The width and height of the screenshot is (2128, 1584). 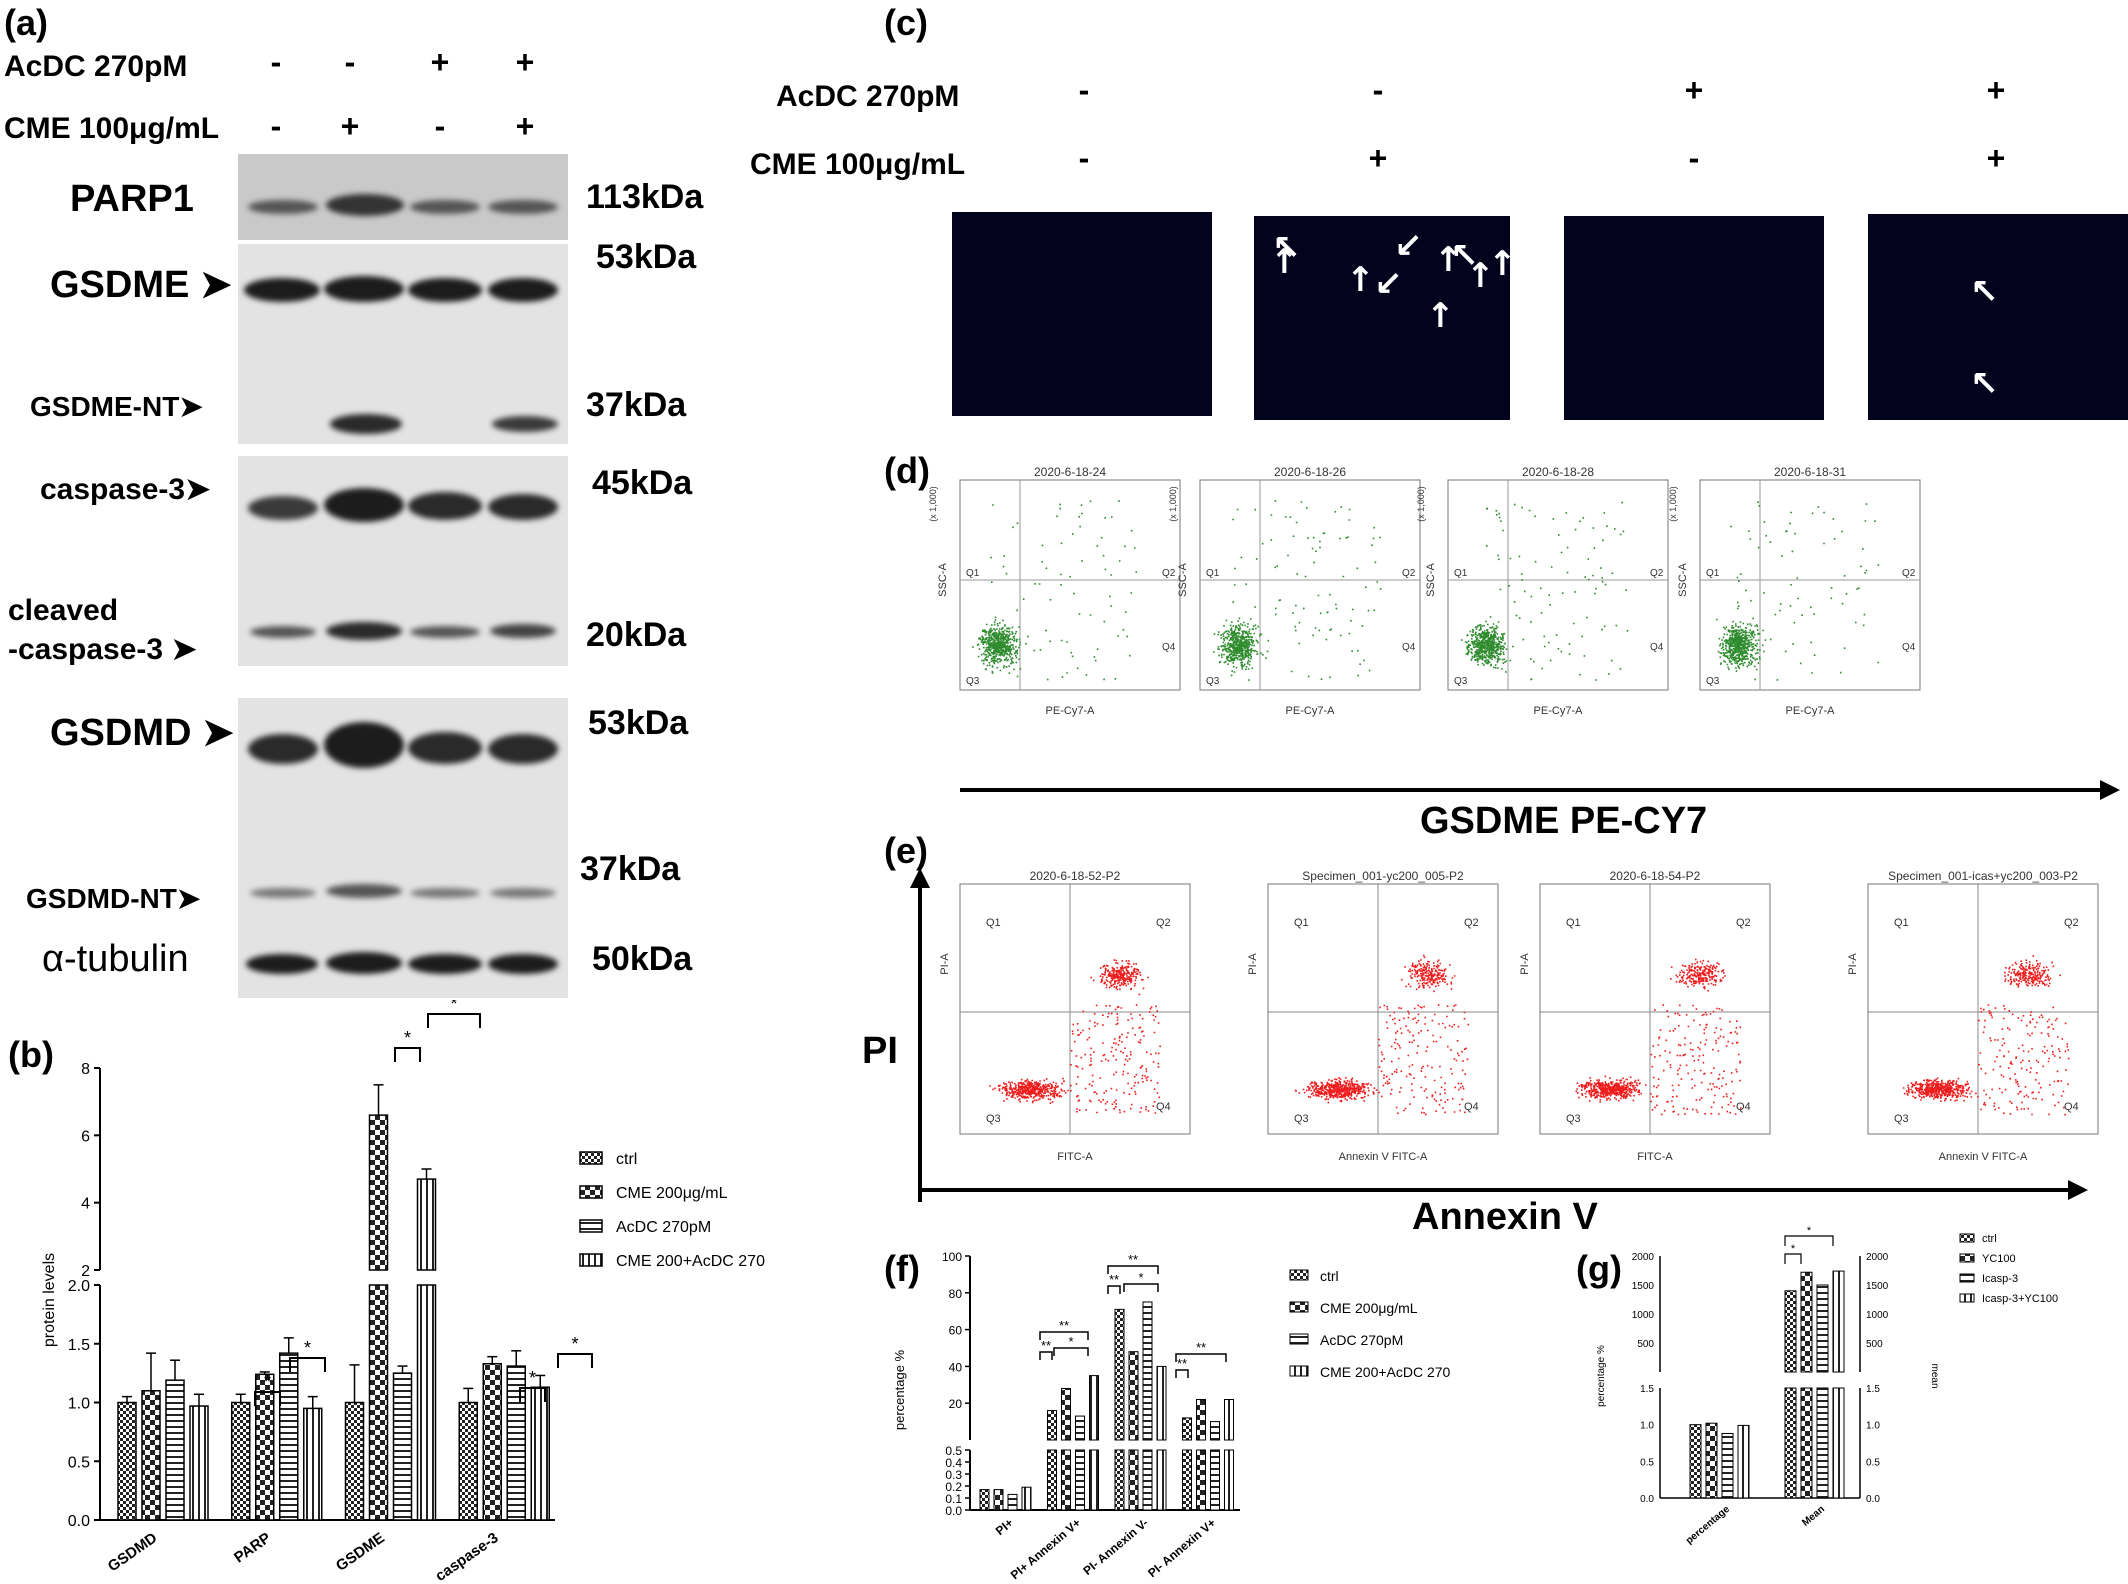 What do you see at coordinates (993, 923) in the screenshot?
I see `quadrant-label: Q1` at bounding box center [993, 923].